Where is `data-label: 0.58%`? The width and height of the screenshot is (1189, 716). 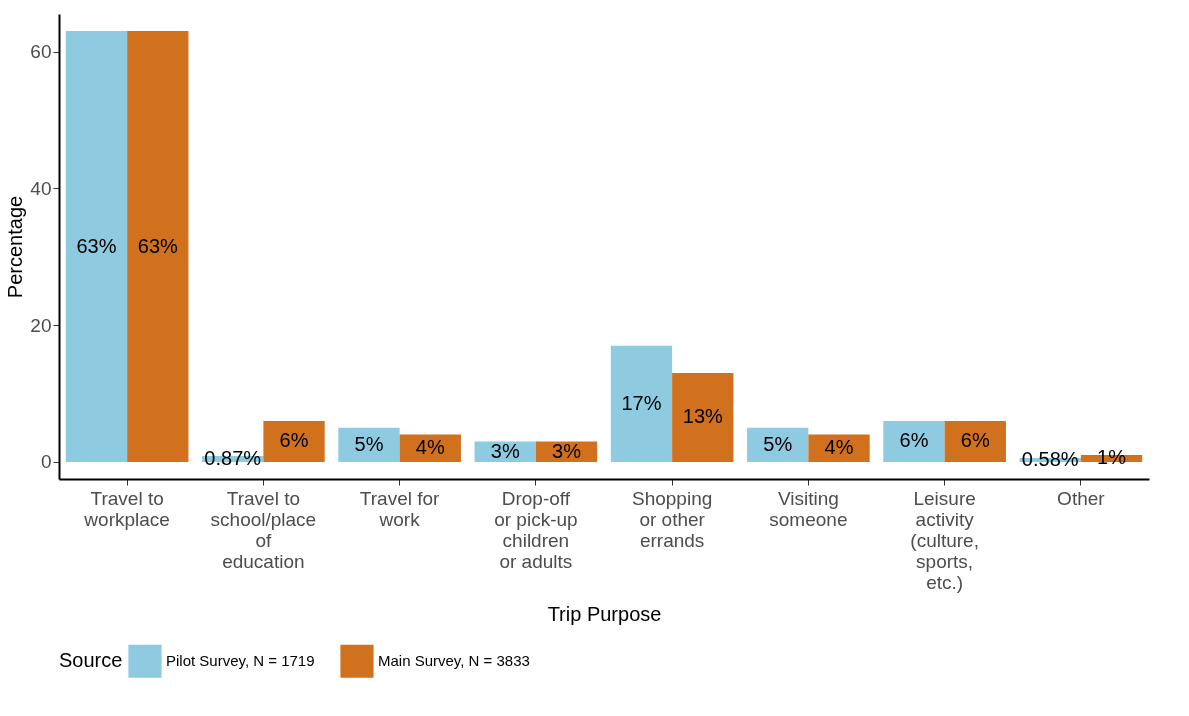 data-label: 0.58% is located at coordinates (1050, 458).